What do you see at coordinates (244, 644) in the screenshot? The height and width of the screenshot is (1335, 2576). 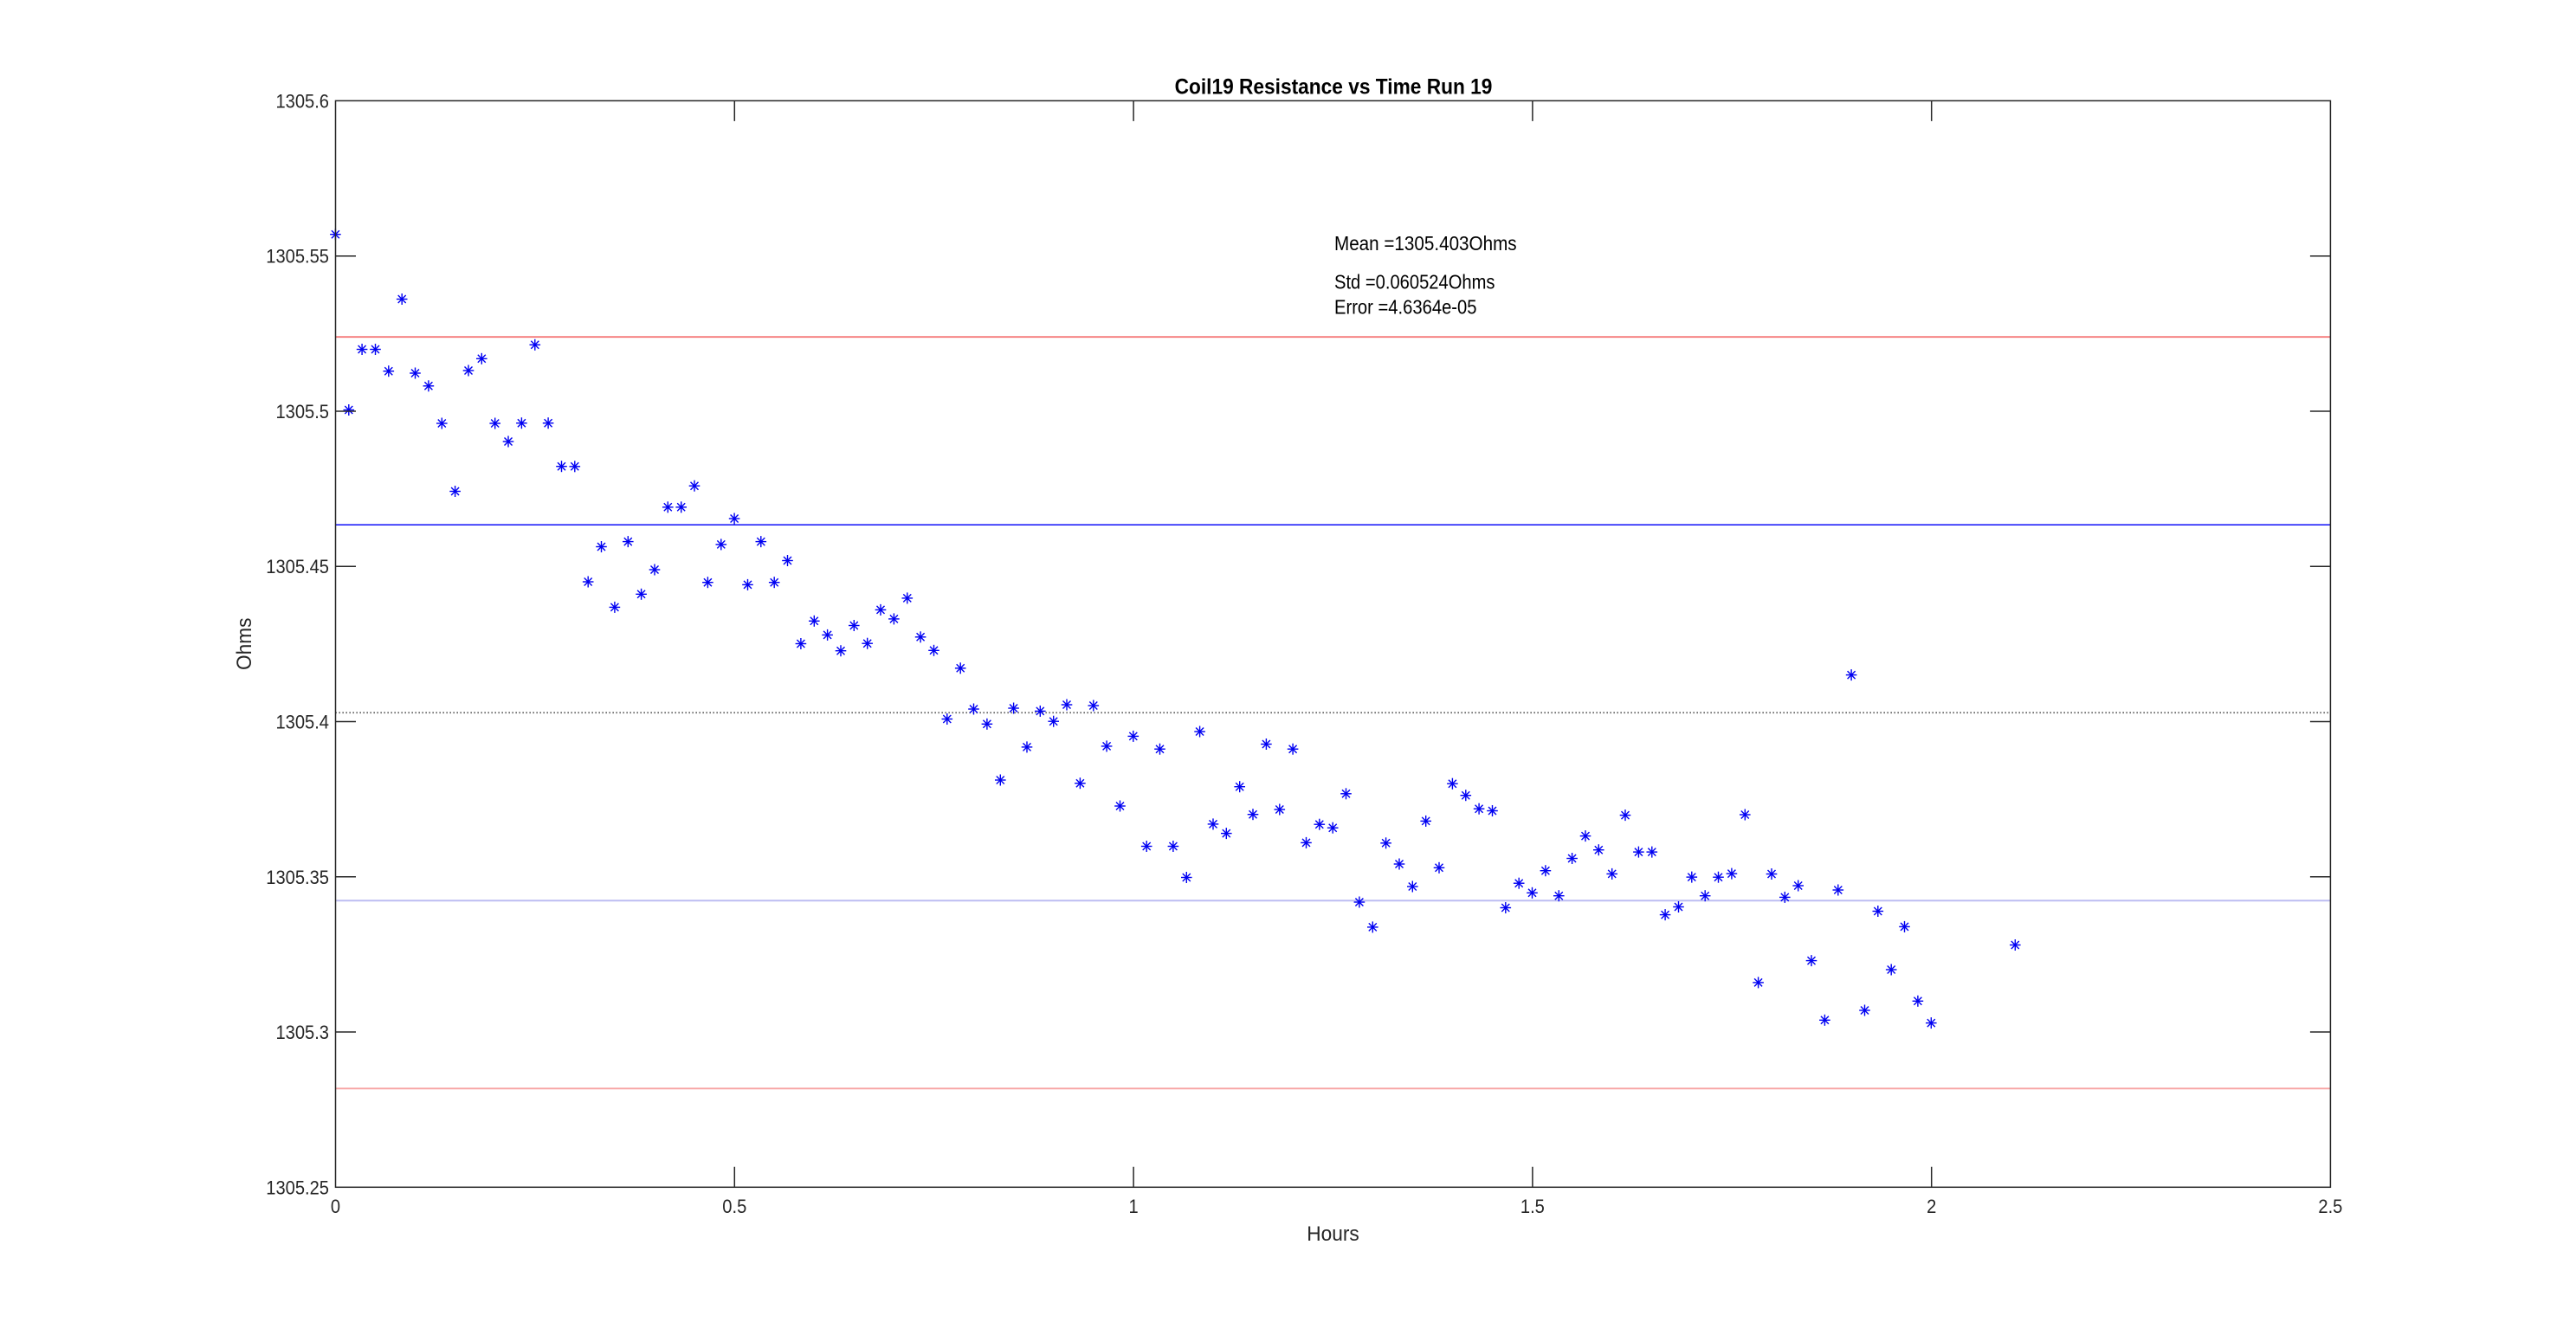 I see `svg-text: Ohms` at bounding box center [244, 644].